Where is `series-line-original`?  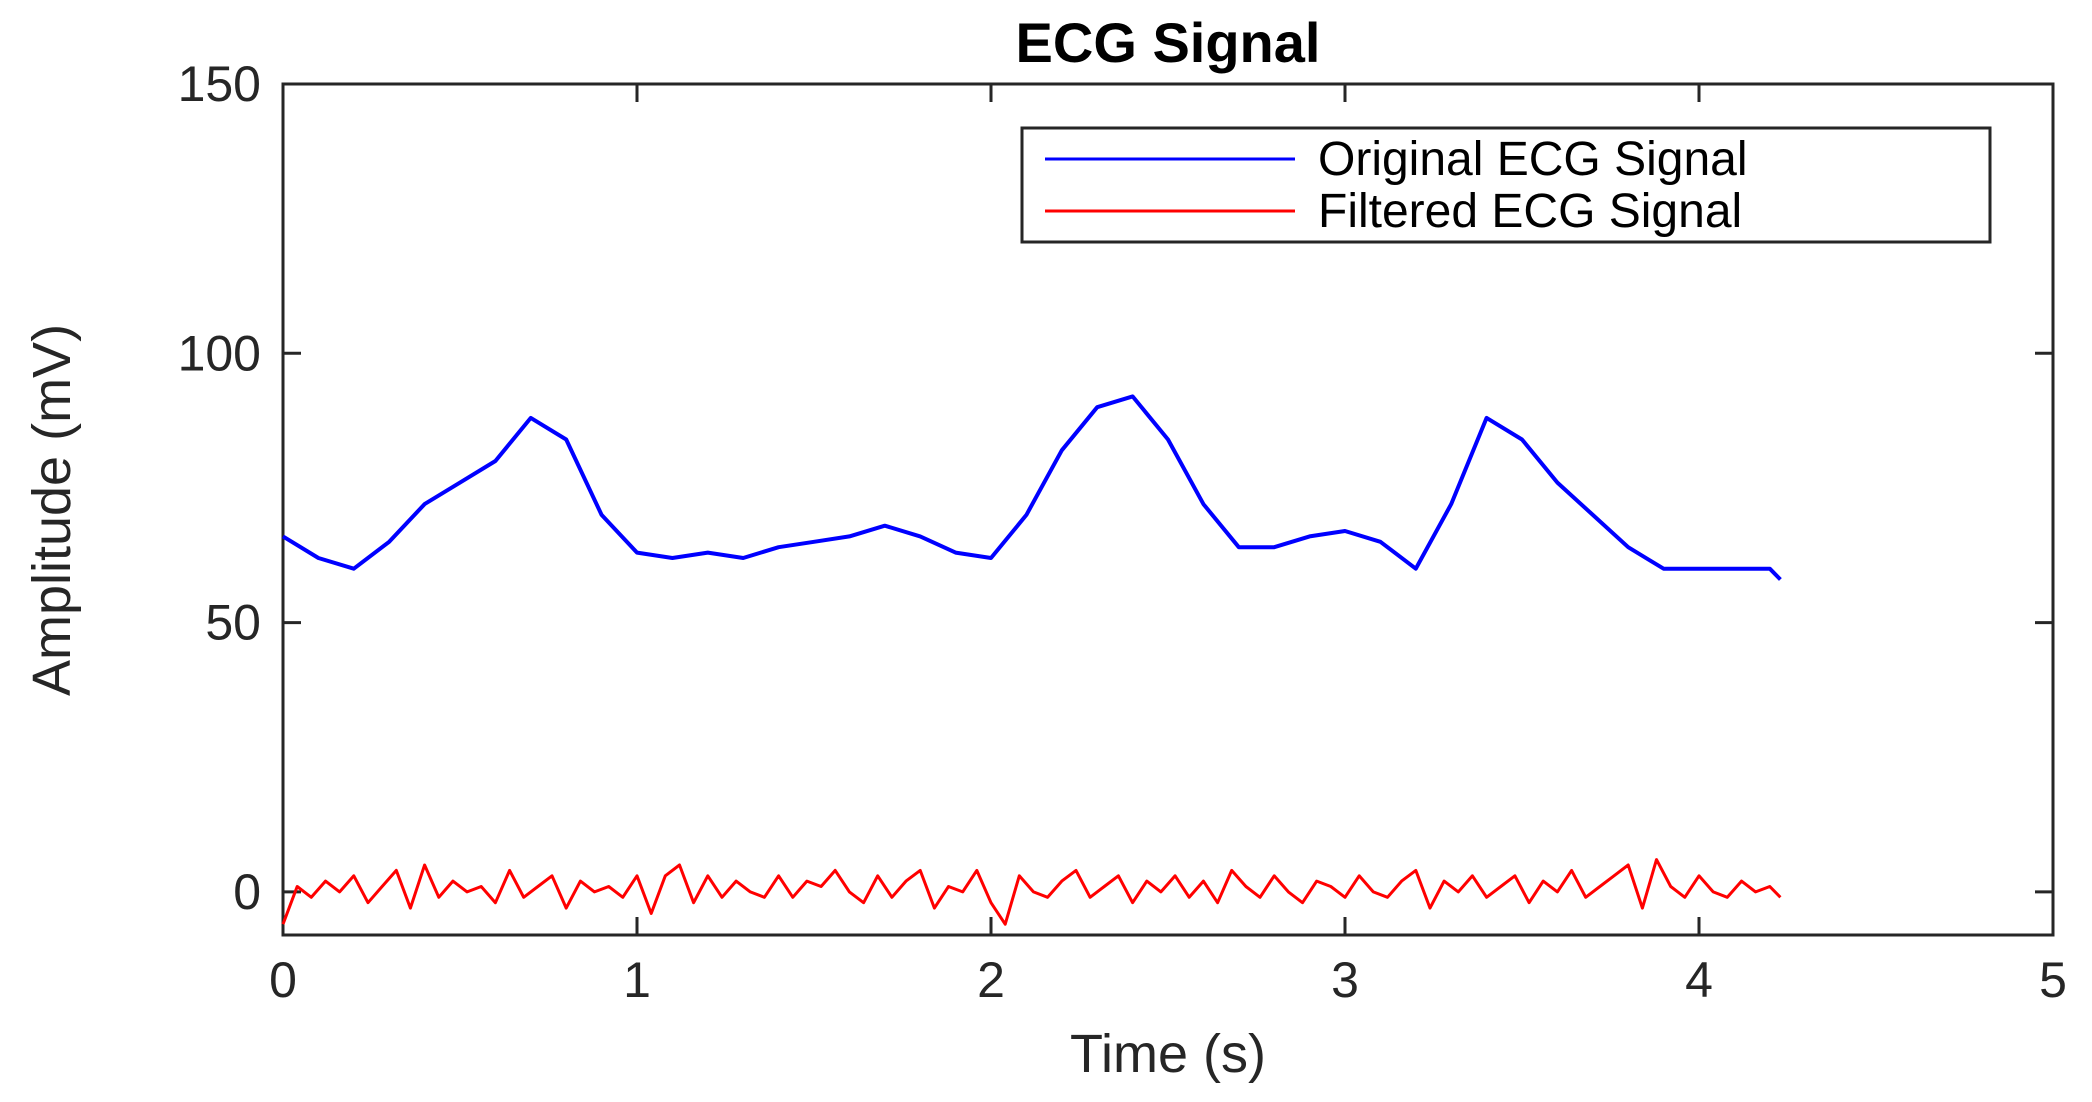
series-line-original is located at coordinates (1031, 487).